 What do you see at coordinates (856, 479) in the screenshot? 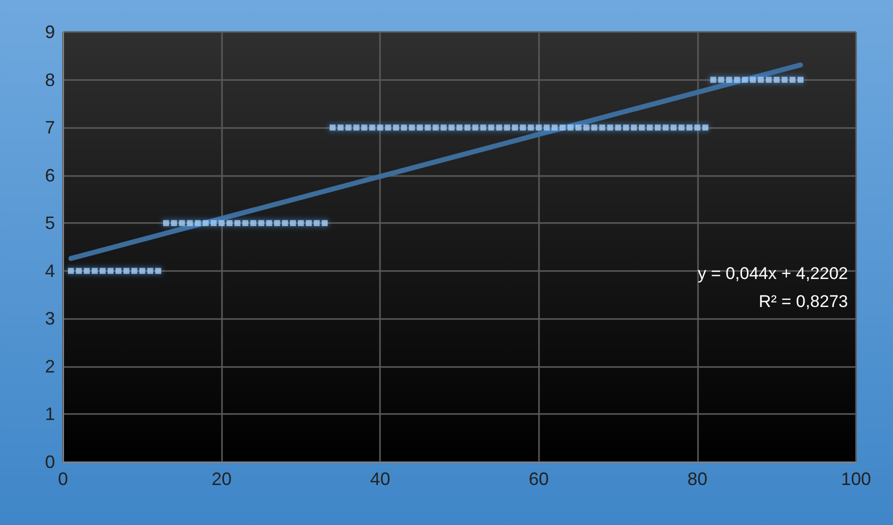
I see `x-tick-label: 100` at bounding box center [856, 479].